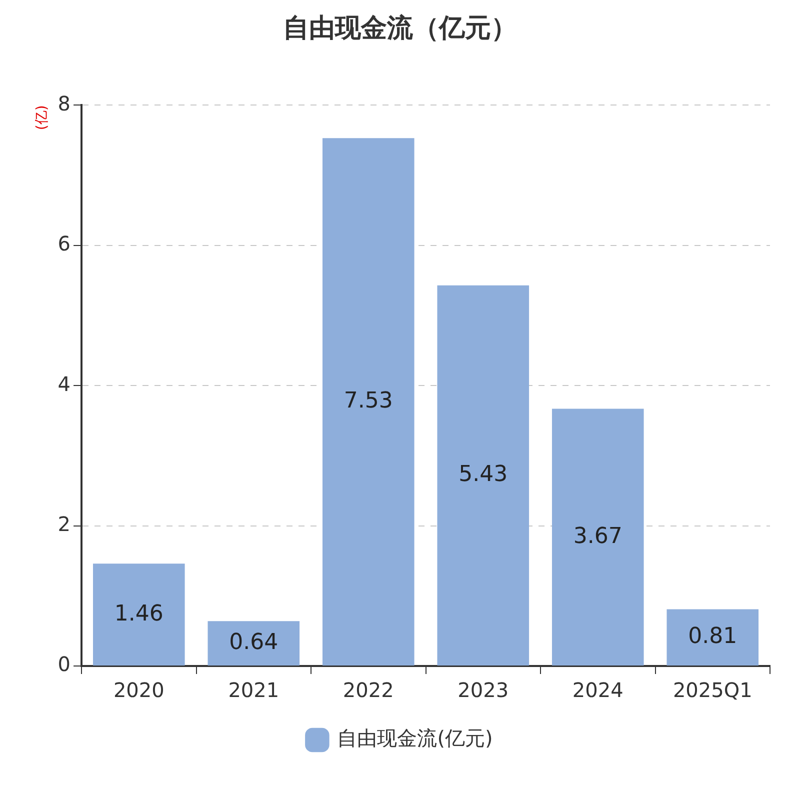 The image size is (800, 800). What do you see at coordinates (712, 690) in the screenshot?
I see `x-tick-label: 2025Q1` at bounding box center [712, 690].